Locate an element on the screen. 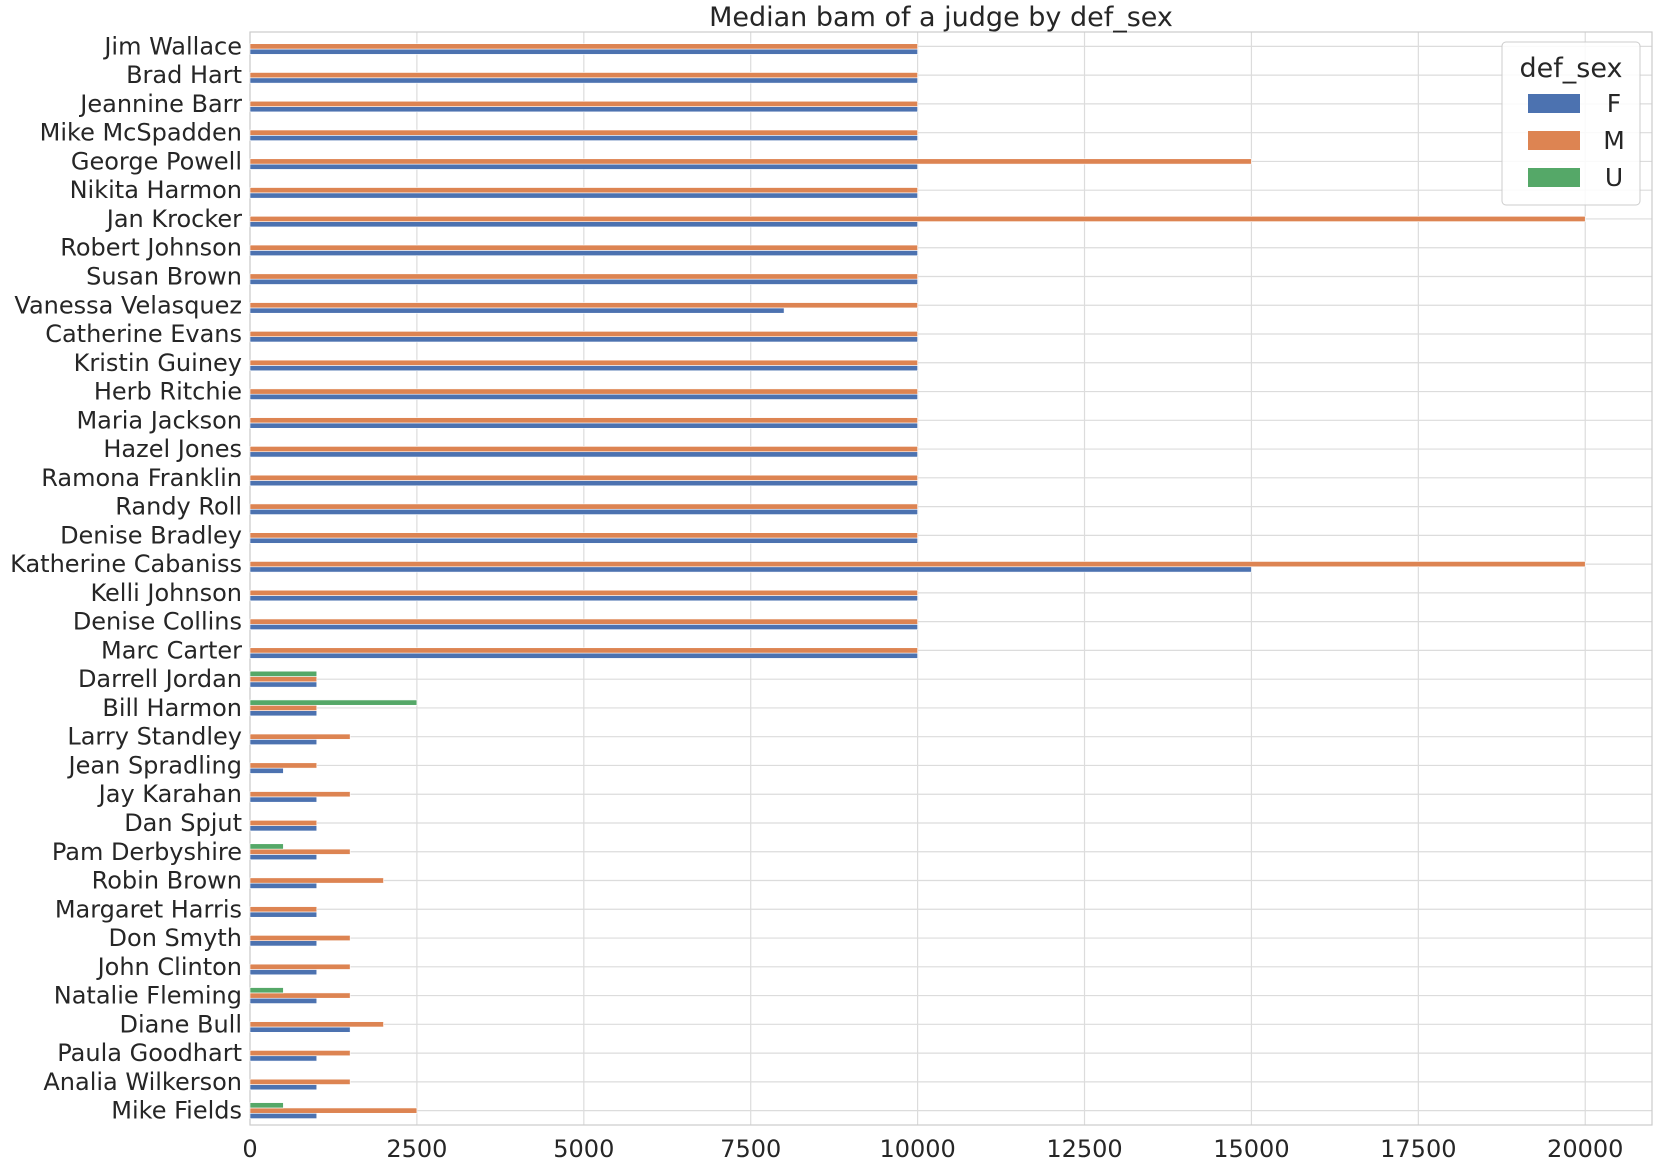 The image size is (1656, 1159). y-tick-label: Bill Harmon is located at coordinates (172, 708).